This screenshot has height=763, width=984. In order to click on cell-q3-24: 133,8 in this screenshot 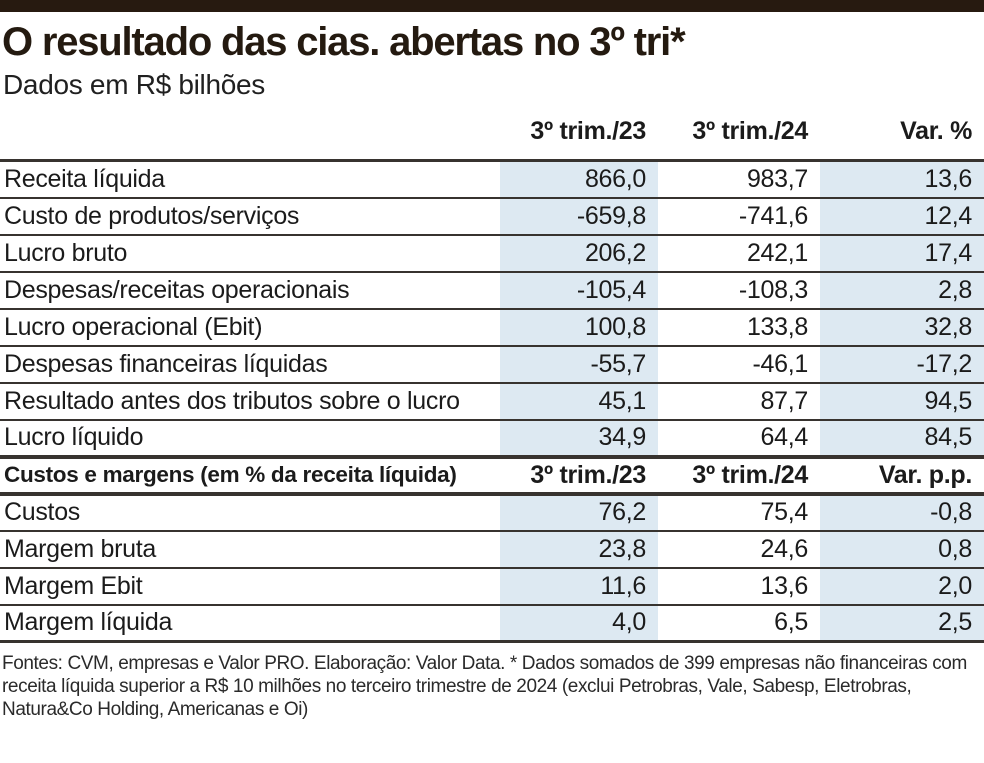, I will do `click(739, 327)`.